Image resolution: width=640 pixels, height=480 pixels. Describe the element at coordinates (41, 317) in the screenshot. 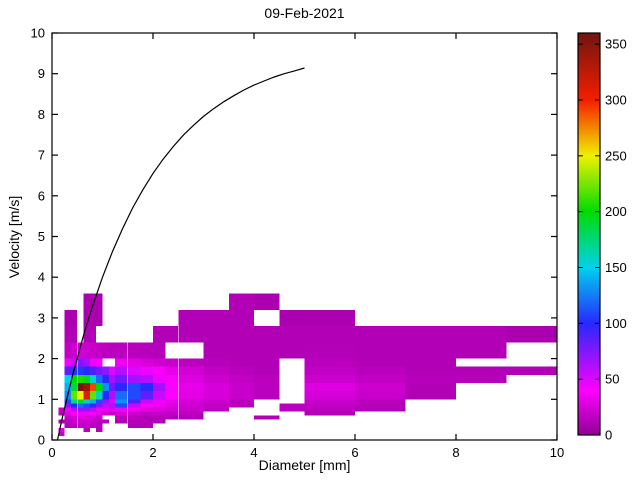

I see `y-tick-label: 3` at that location.